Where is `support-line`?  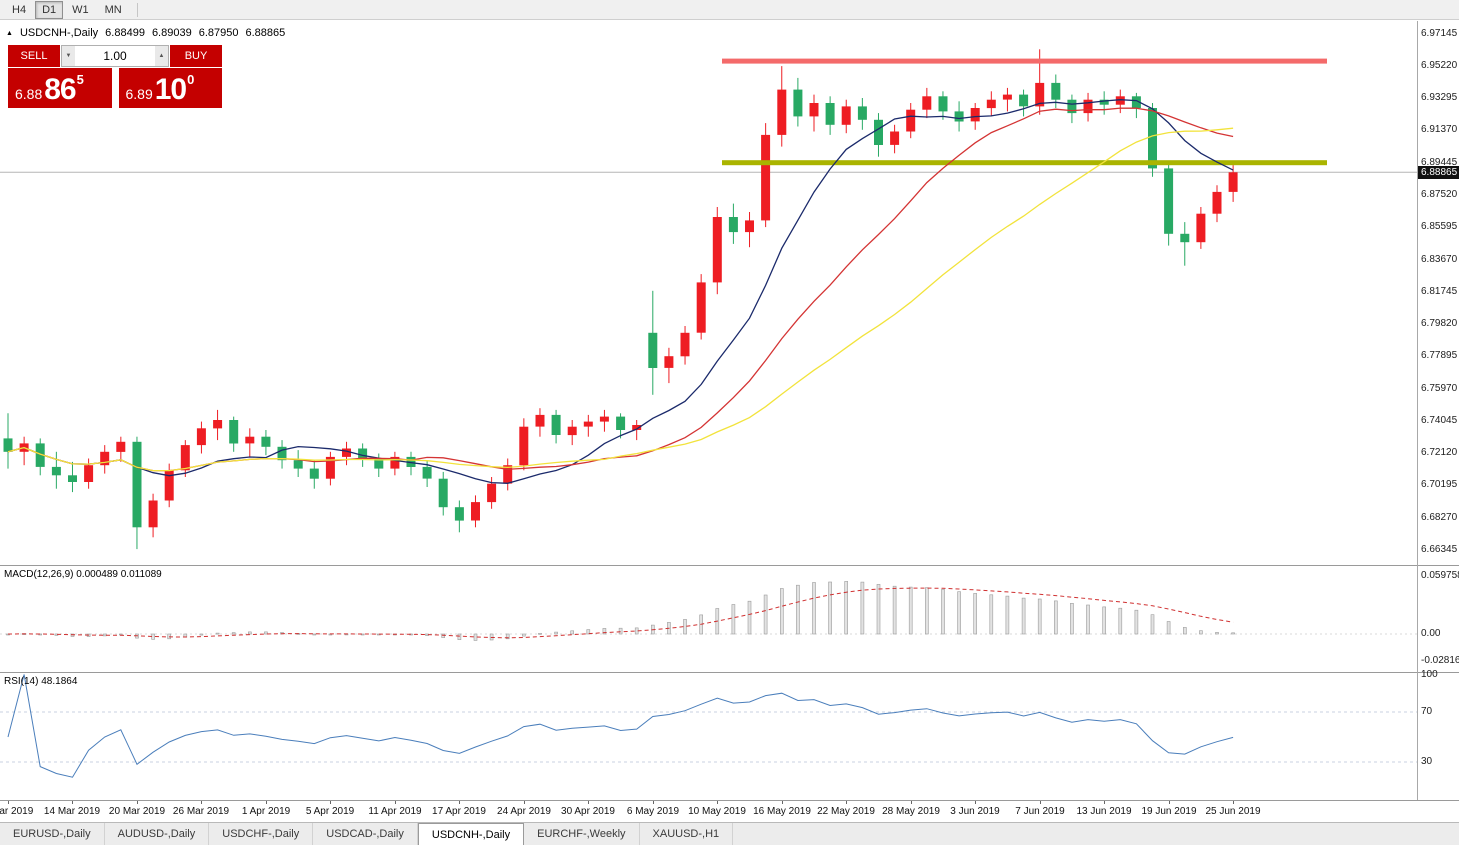 support-line is located at coordinates (1024, 163).